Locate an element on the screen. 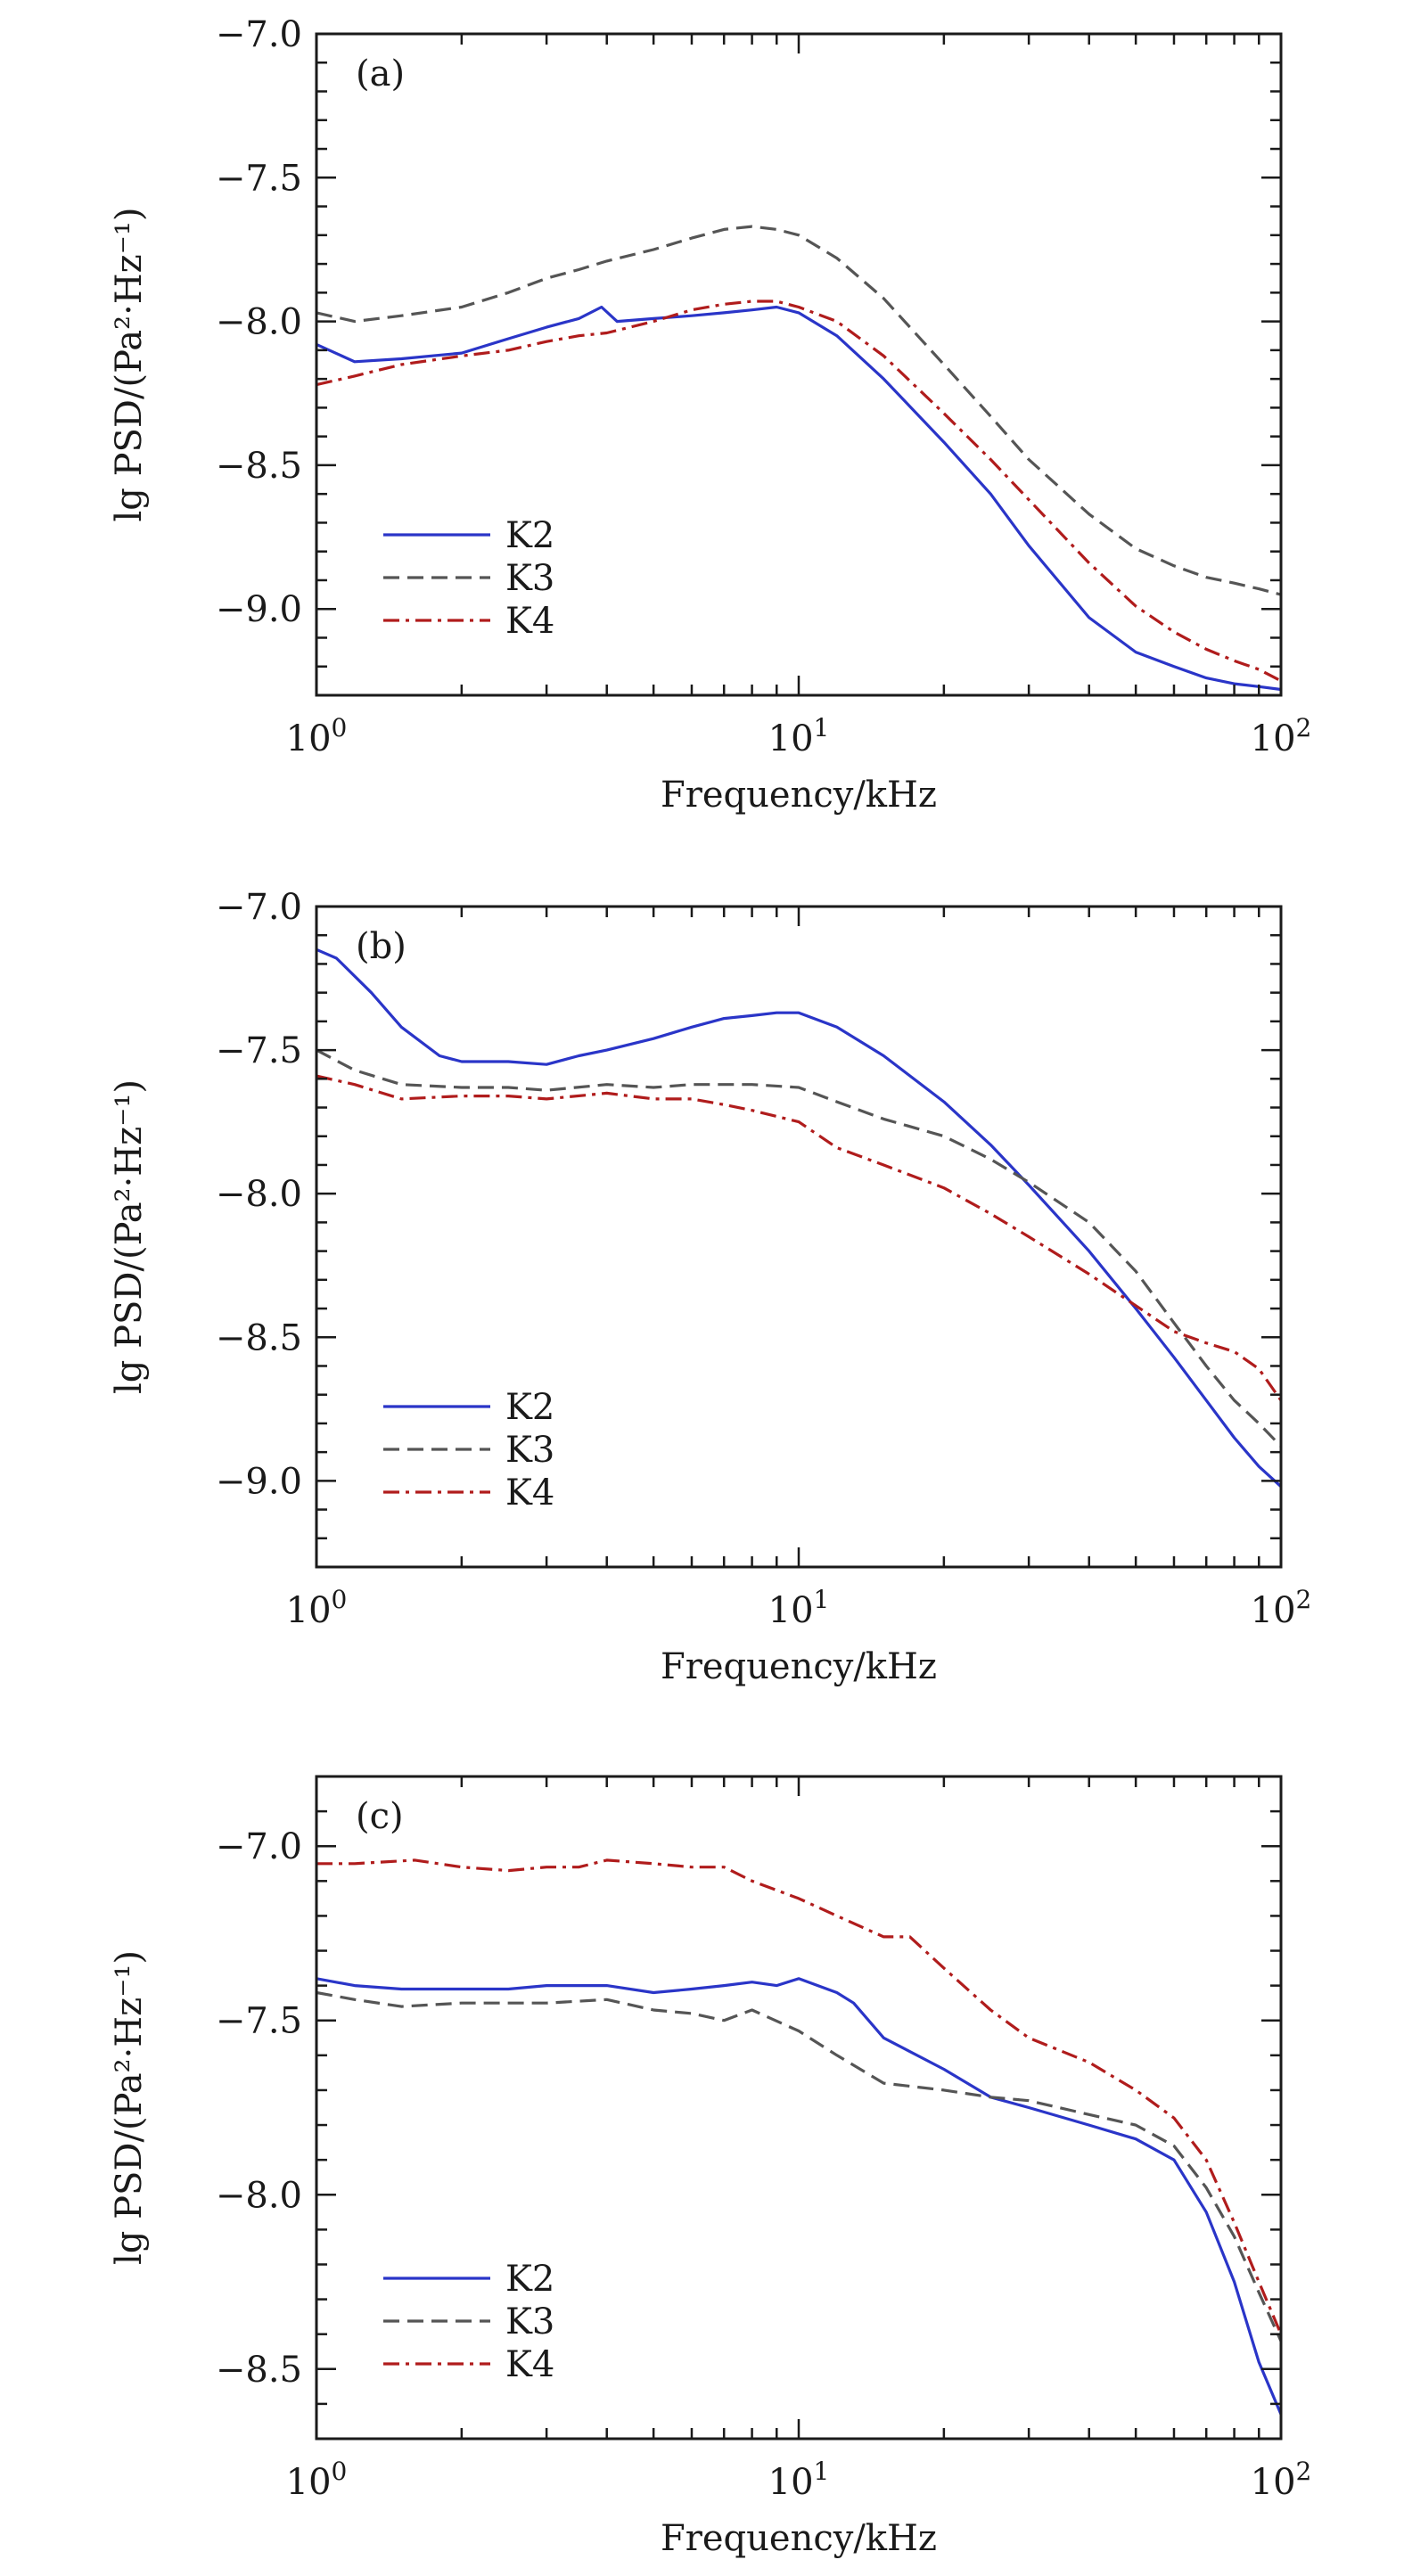 This screenshot has height=2576, width=1404. panel-label: (a) is located at coordinates (380, 73).